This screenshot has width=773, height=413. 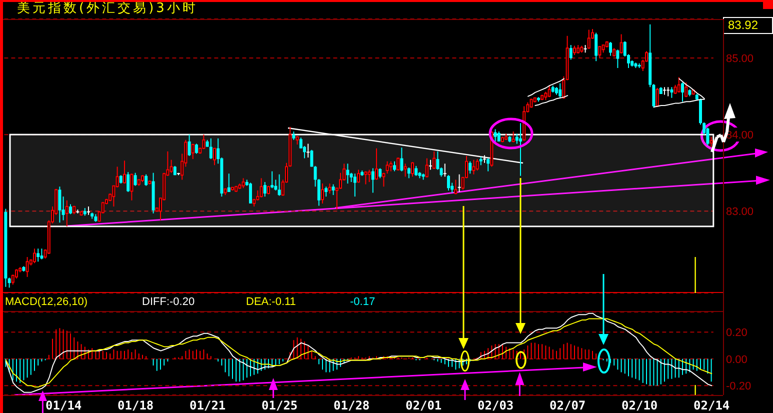 What do you see at coordinates (424, 405) in the screenshot?
I see `x-tick-label: 02/01` at bounding box center [424, 405].